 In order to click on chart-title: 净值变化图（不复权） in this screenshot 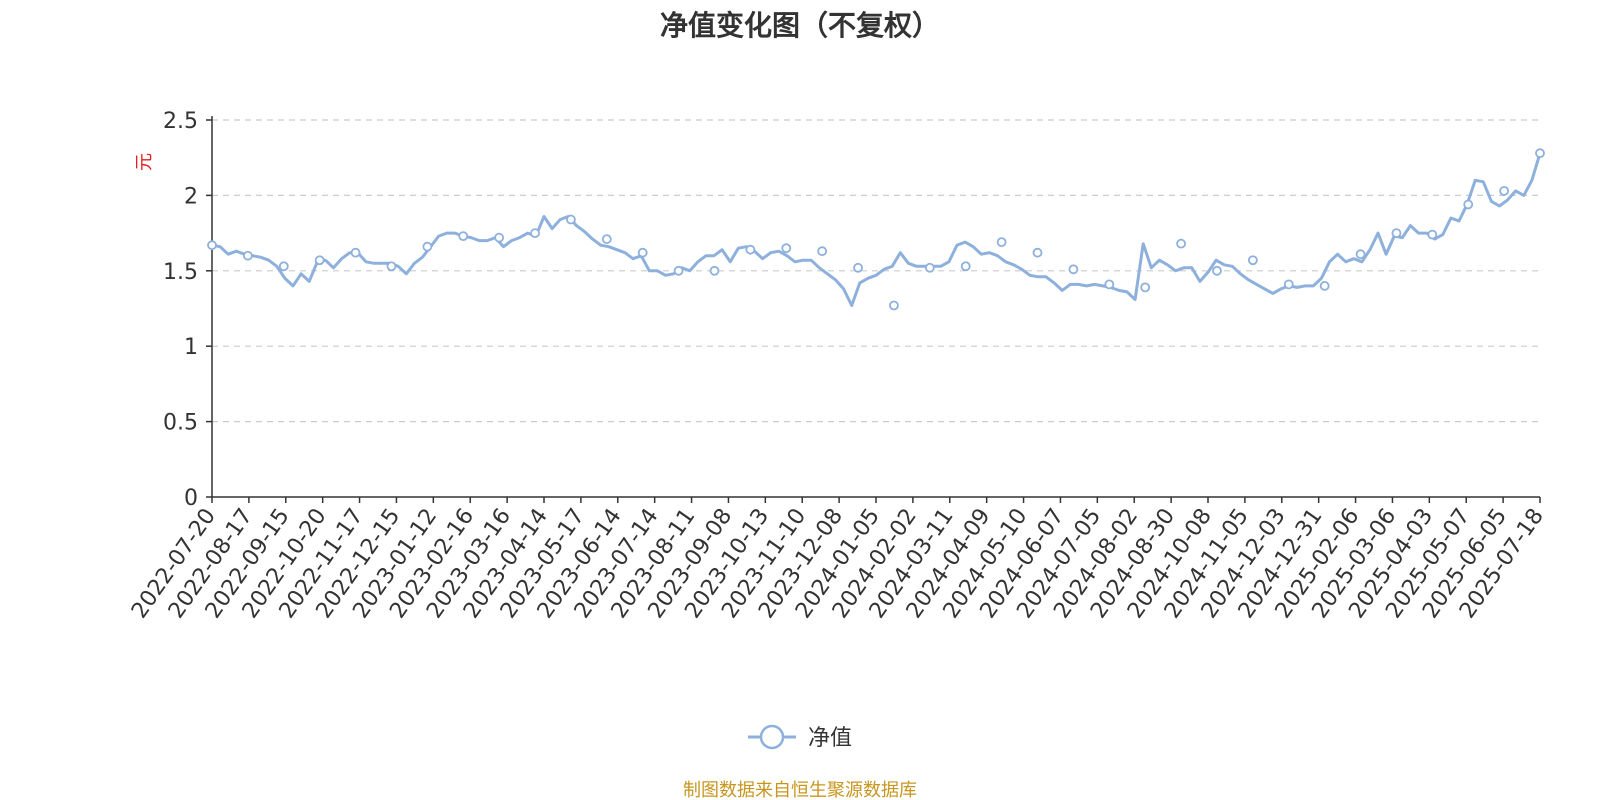, I will do `click(799, 25)`.